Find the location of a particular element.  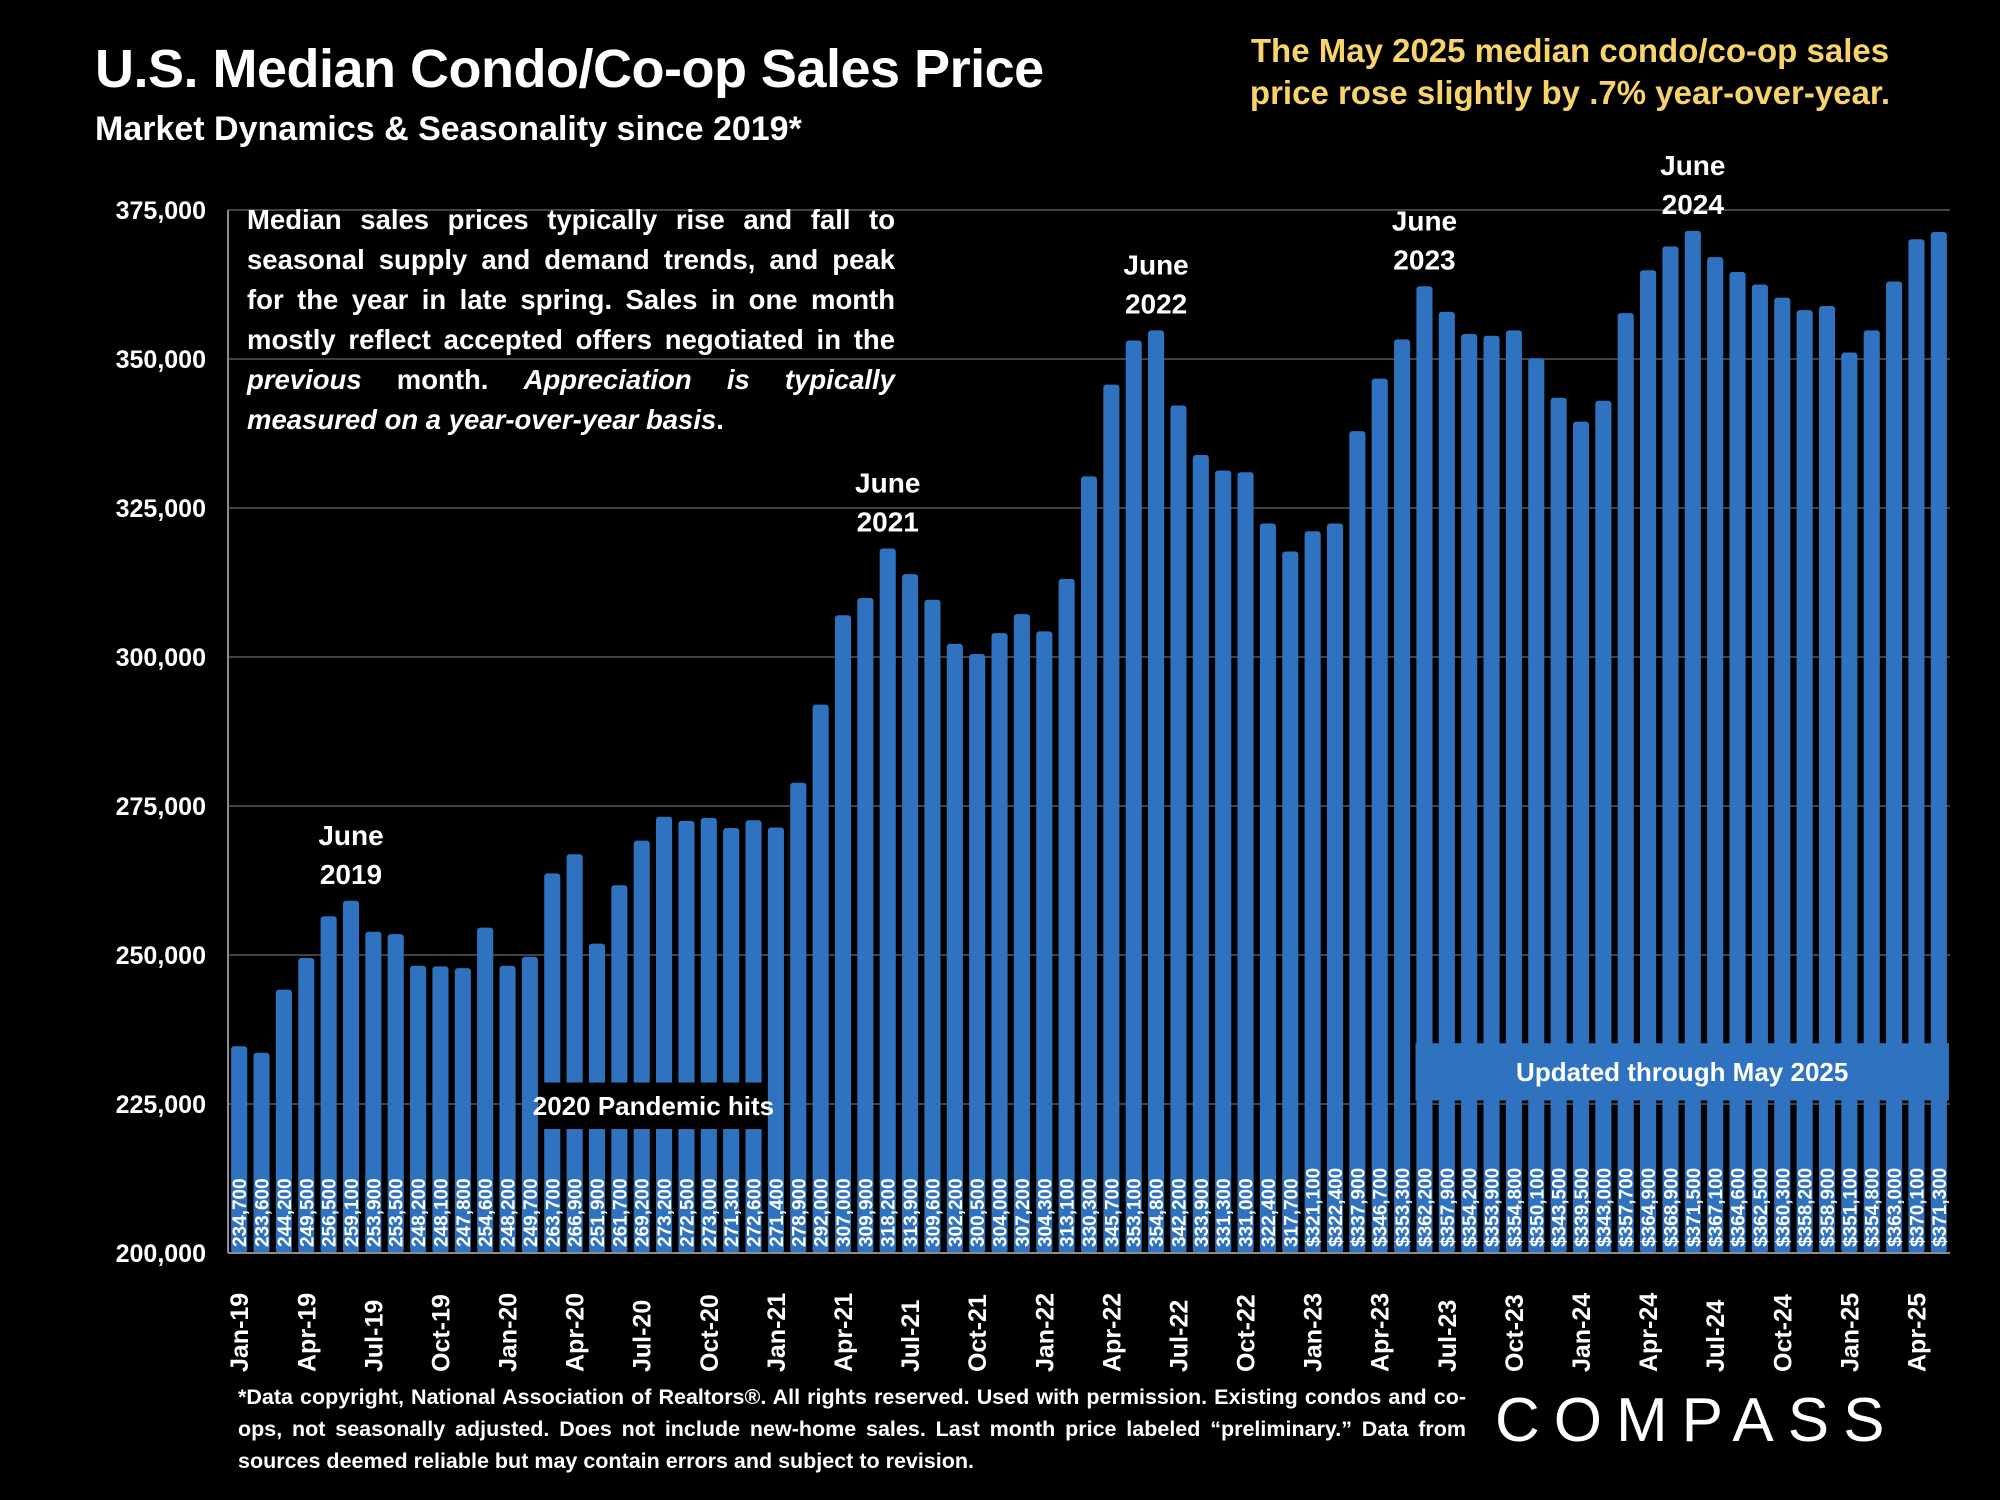

bar-value-label: 309,900 is located at coordinates (866, 1212).